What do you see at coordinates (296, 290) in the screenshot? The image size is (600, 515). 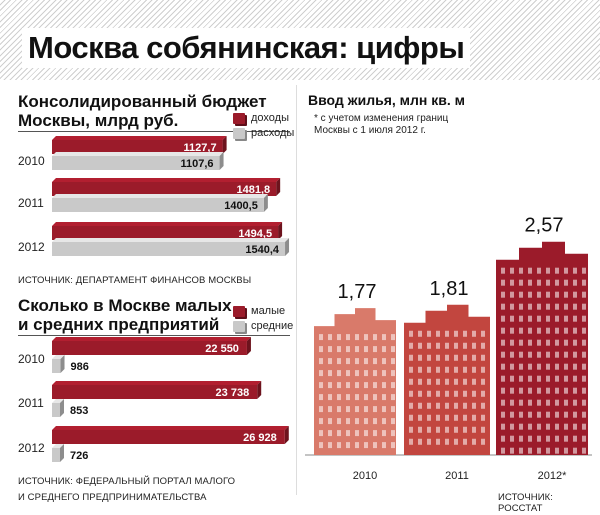 I see `column-divider` at bounding box center [296, 290].